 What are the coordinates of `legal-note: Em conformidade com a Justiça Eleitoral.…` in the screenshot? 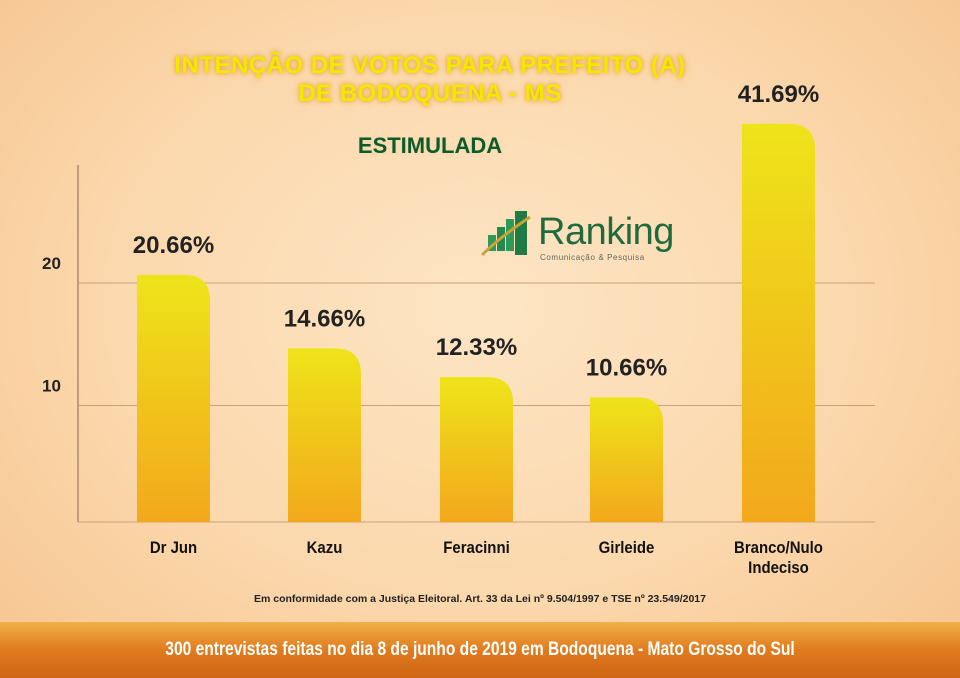 It's located at (480, 599).